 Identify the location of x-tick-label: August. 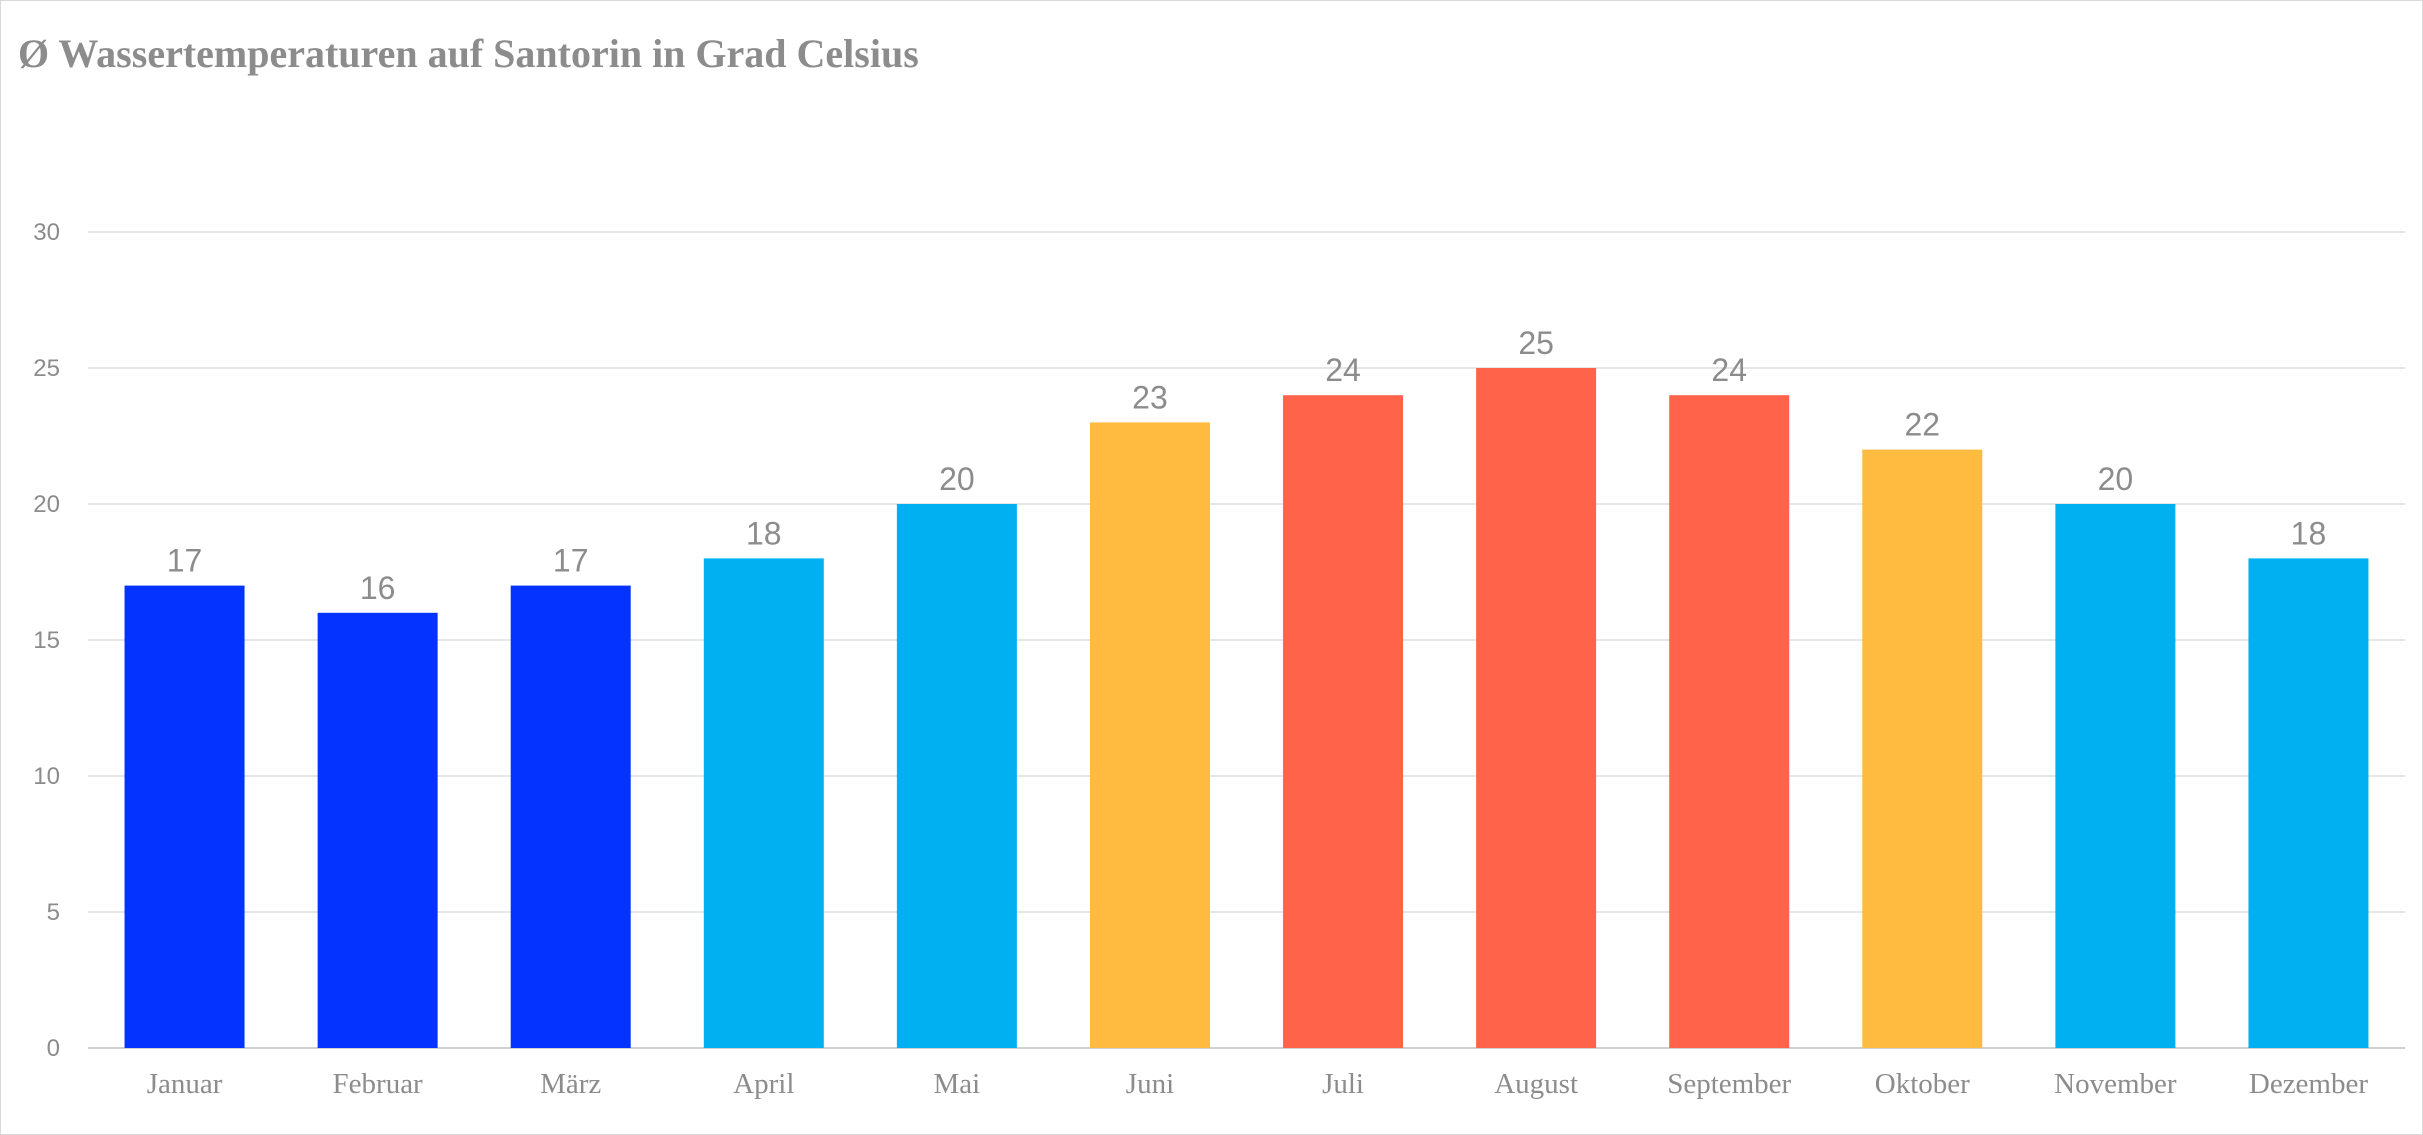
(1536, 1084).